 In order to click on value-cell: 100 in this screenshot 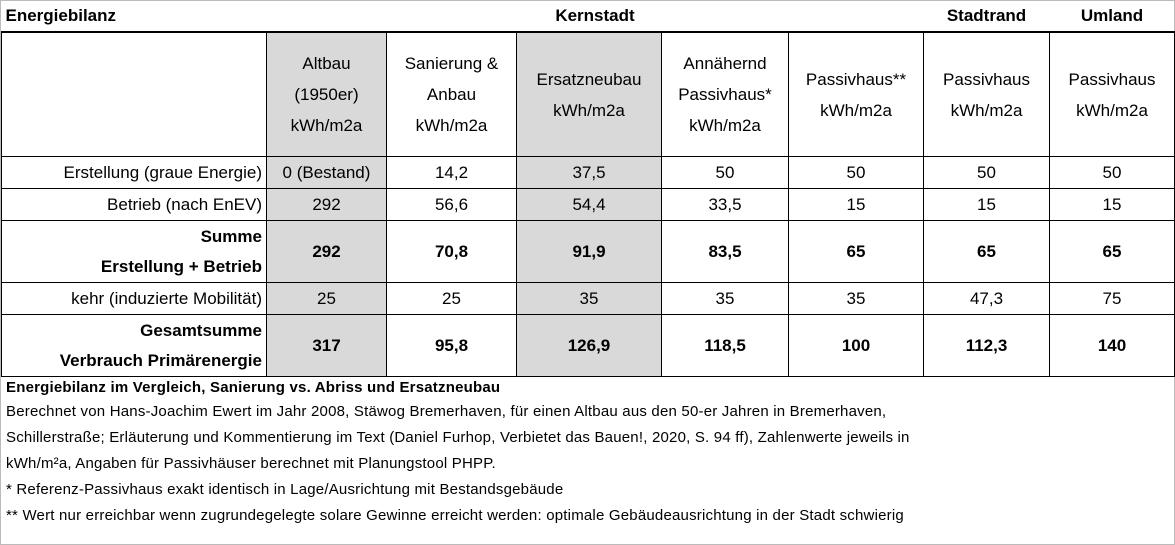, I will do `click(856, 345)`.